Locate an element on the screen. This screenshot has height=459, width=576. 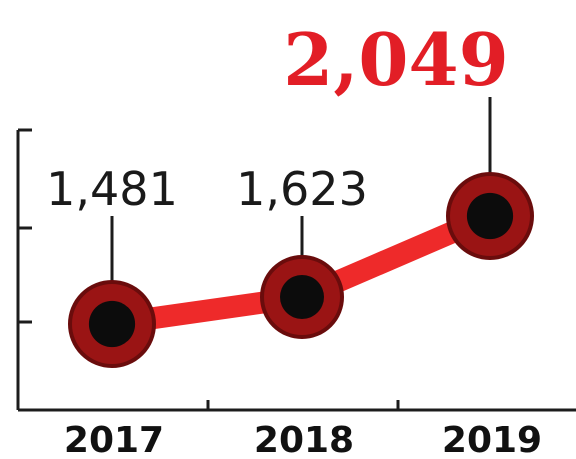
data-label-highlight: 2,049 is located at coordinates (395, 59).